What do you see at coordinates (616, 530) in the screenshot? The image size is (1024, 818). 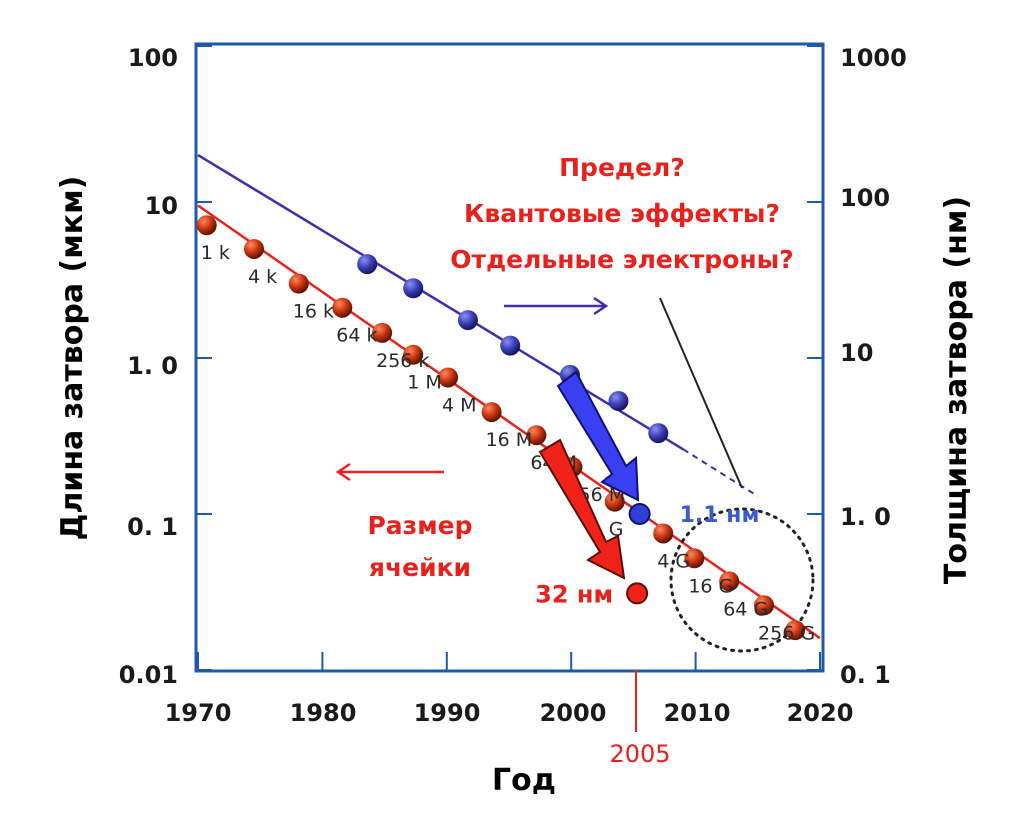 I see `memory-label: G` at bounding box center [616, 530].